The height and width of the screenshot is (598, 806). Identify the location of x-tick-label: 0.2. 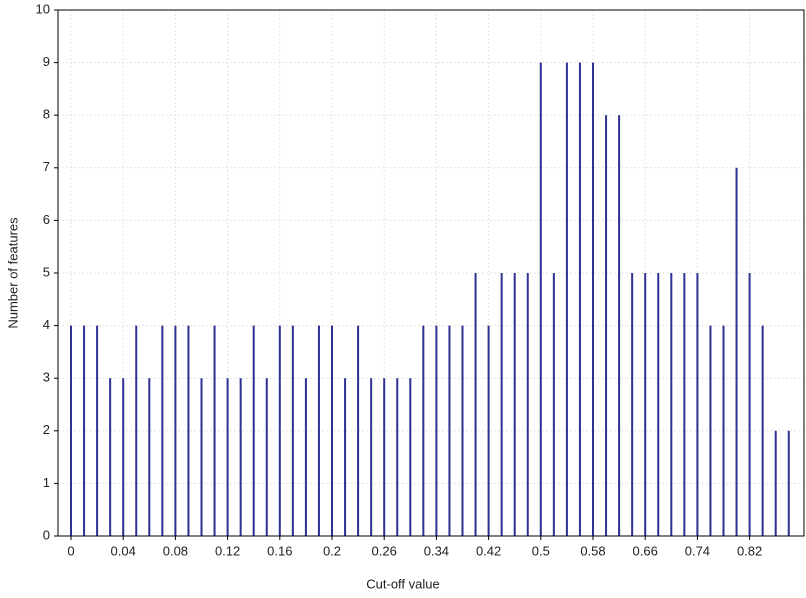
(332, 550).